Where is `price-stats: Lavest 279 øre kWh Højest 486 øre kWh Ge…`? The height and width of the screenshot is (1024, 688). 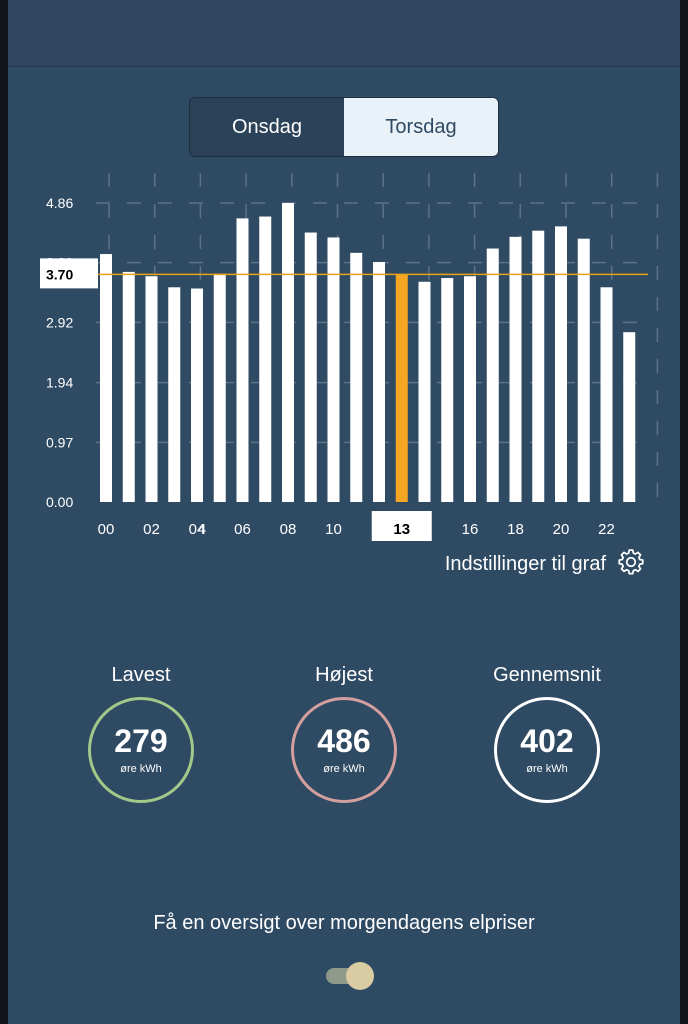
price-stats: Lavest 279 øre kWh Højest 486 øre kWh Ge… is located at coordinates (344, 735).